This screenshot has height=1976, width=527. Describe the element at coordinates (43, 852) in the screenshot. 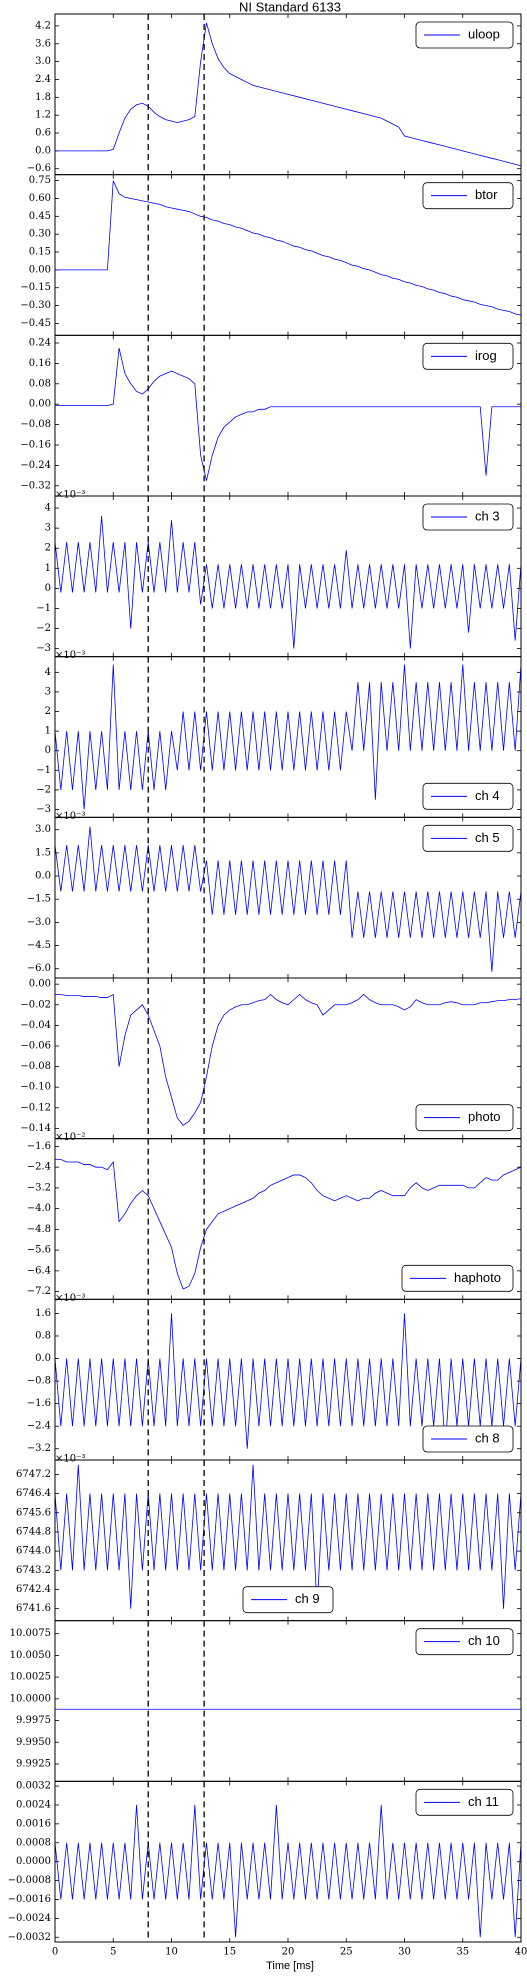

I see `y-tick-label: 1.5` at that location.